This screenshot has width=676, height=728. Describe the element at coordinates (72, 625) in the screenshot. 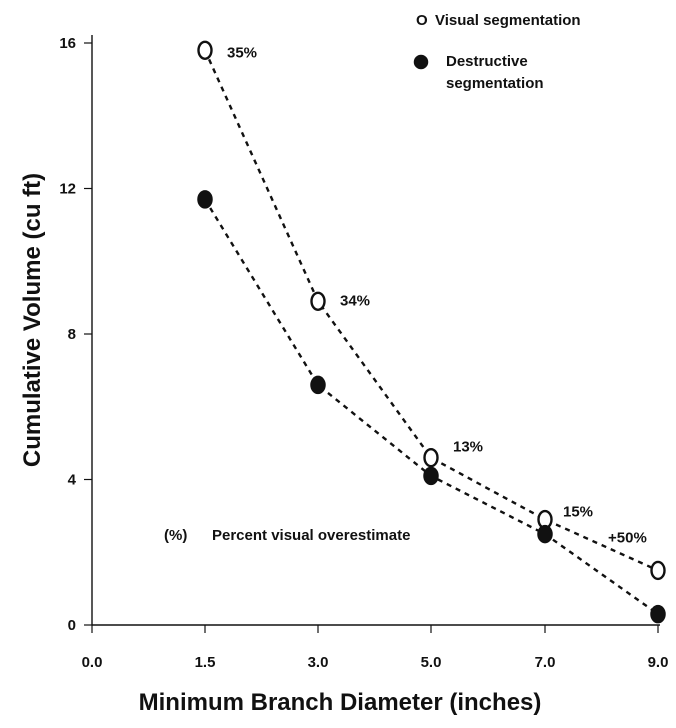

I see `y-tick-label-0: 0` at that location.